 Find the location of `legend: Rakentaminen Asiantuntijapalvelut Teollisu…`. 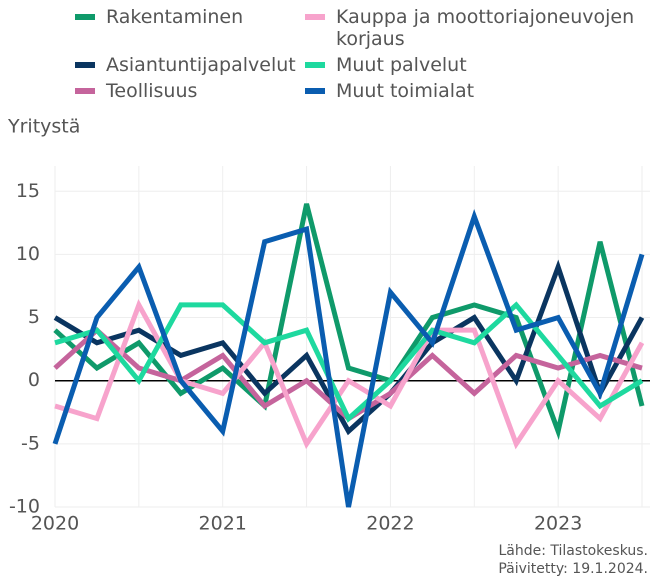

legend: Rakentaminen Asiantuntijapalvelut Teollisu… is located at coordinates (355, 54).